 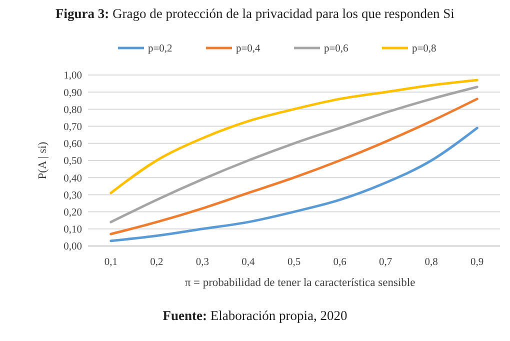 What do you see at coordinates (300, 283) in the screenshot?
I see `x-axis-title: π = probabilidad de tener la característica sensible` at bounding box center [300, 283].